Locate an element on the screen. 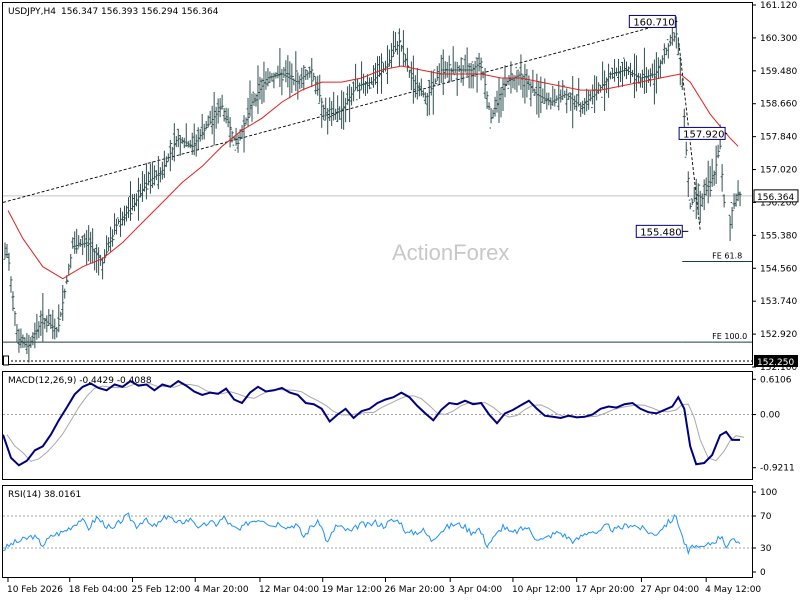 The width and height of the screenshot is (800, 600). macd-signal-line is located at coordinates (375, 422).